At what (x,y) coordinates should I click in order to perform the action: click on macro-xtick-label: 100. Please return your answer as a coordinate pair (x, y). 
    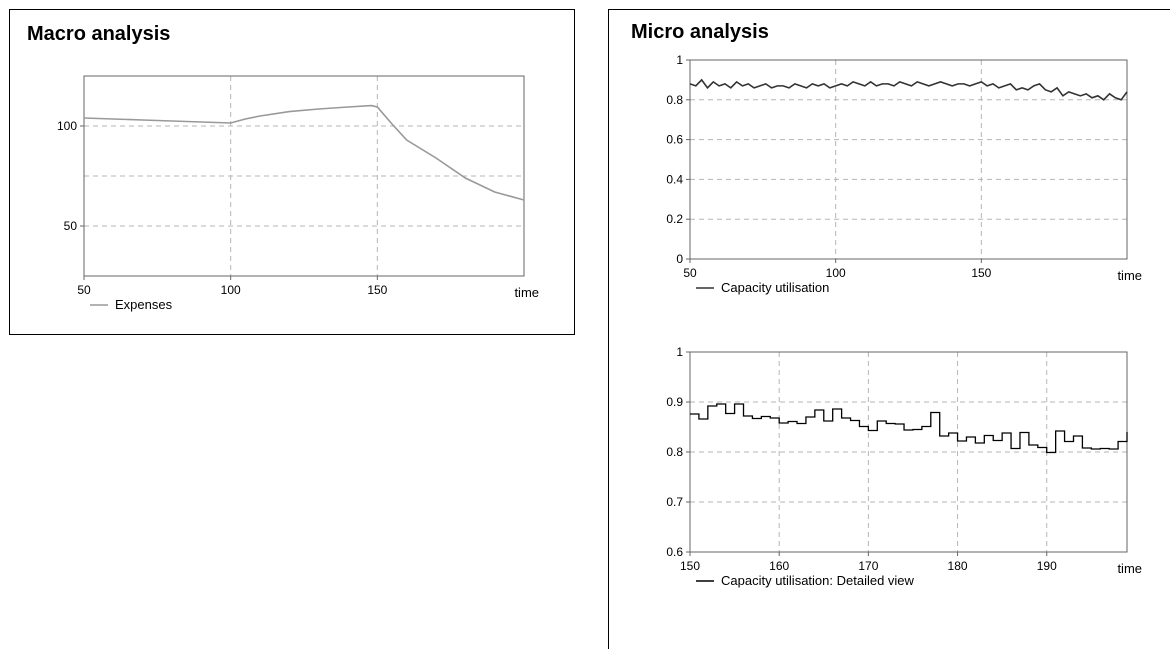
    Looking at the image, I should click on (231, 290).